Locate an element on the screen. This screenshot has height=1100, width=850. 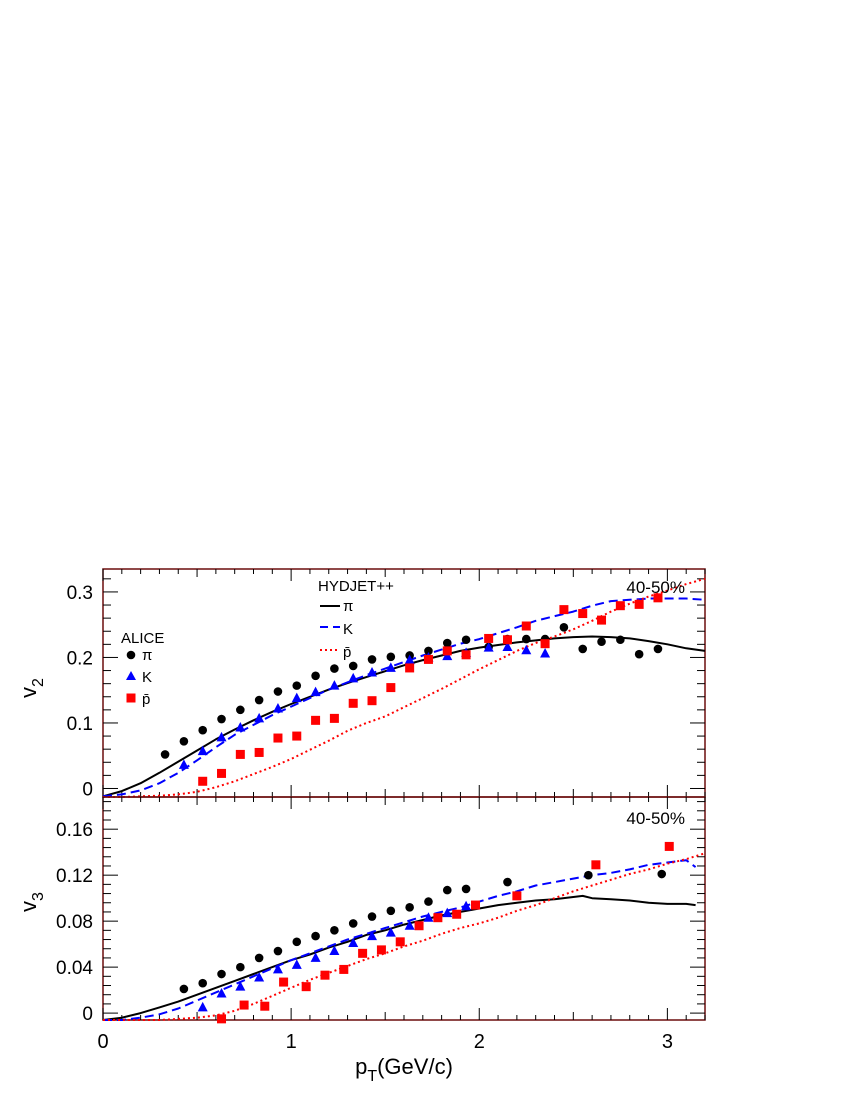
x-axis-title: pT(GeV/c) is located at coordinates (404, 1069).